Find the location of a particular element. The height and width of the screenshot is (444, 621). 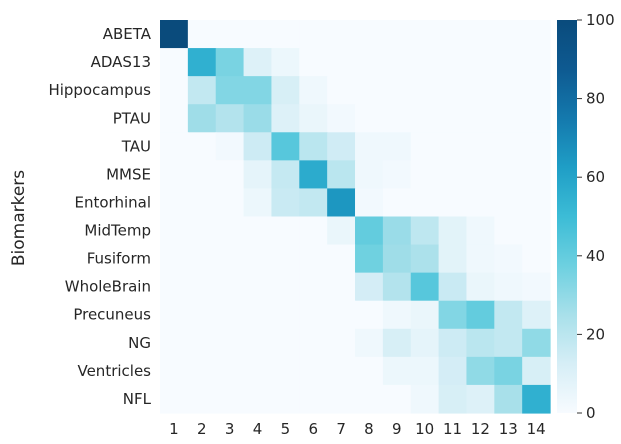

colorbar-tick-label: 20 is located at coordinates (595, 334).